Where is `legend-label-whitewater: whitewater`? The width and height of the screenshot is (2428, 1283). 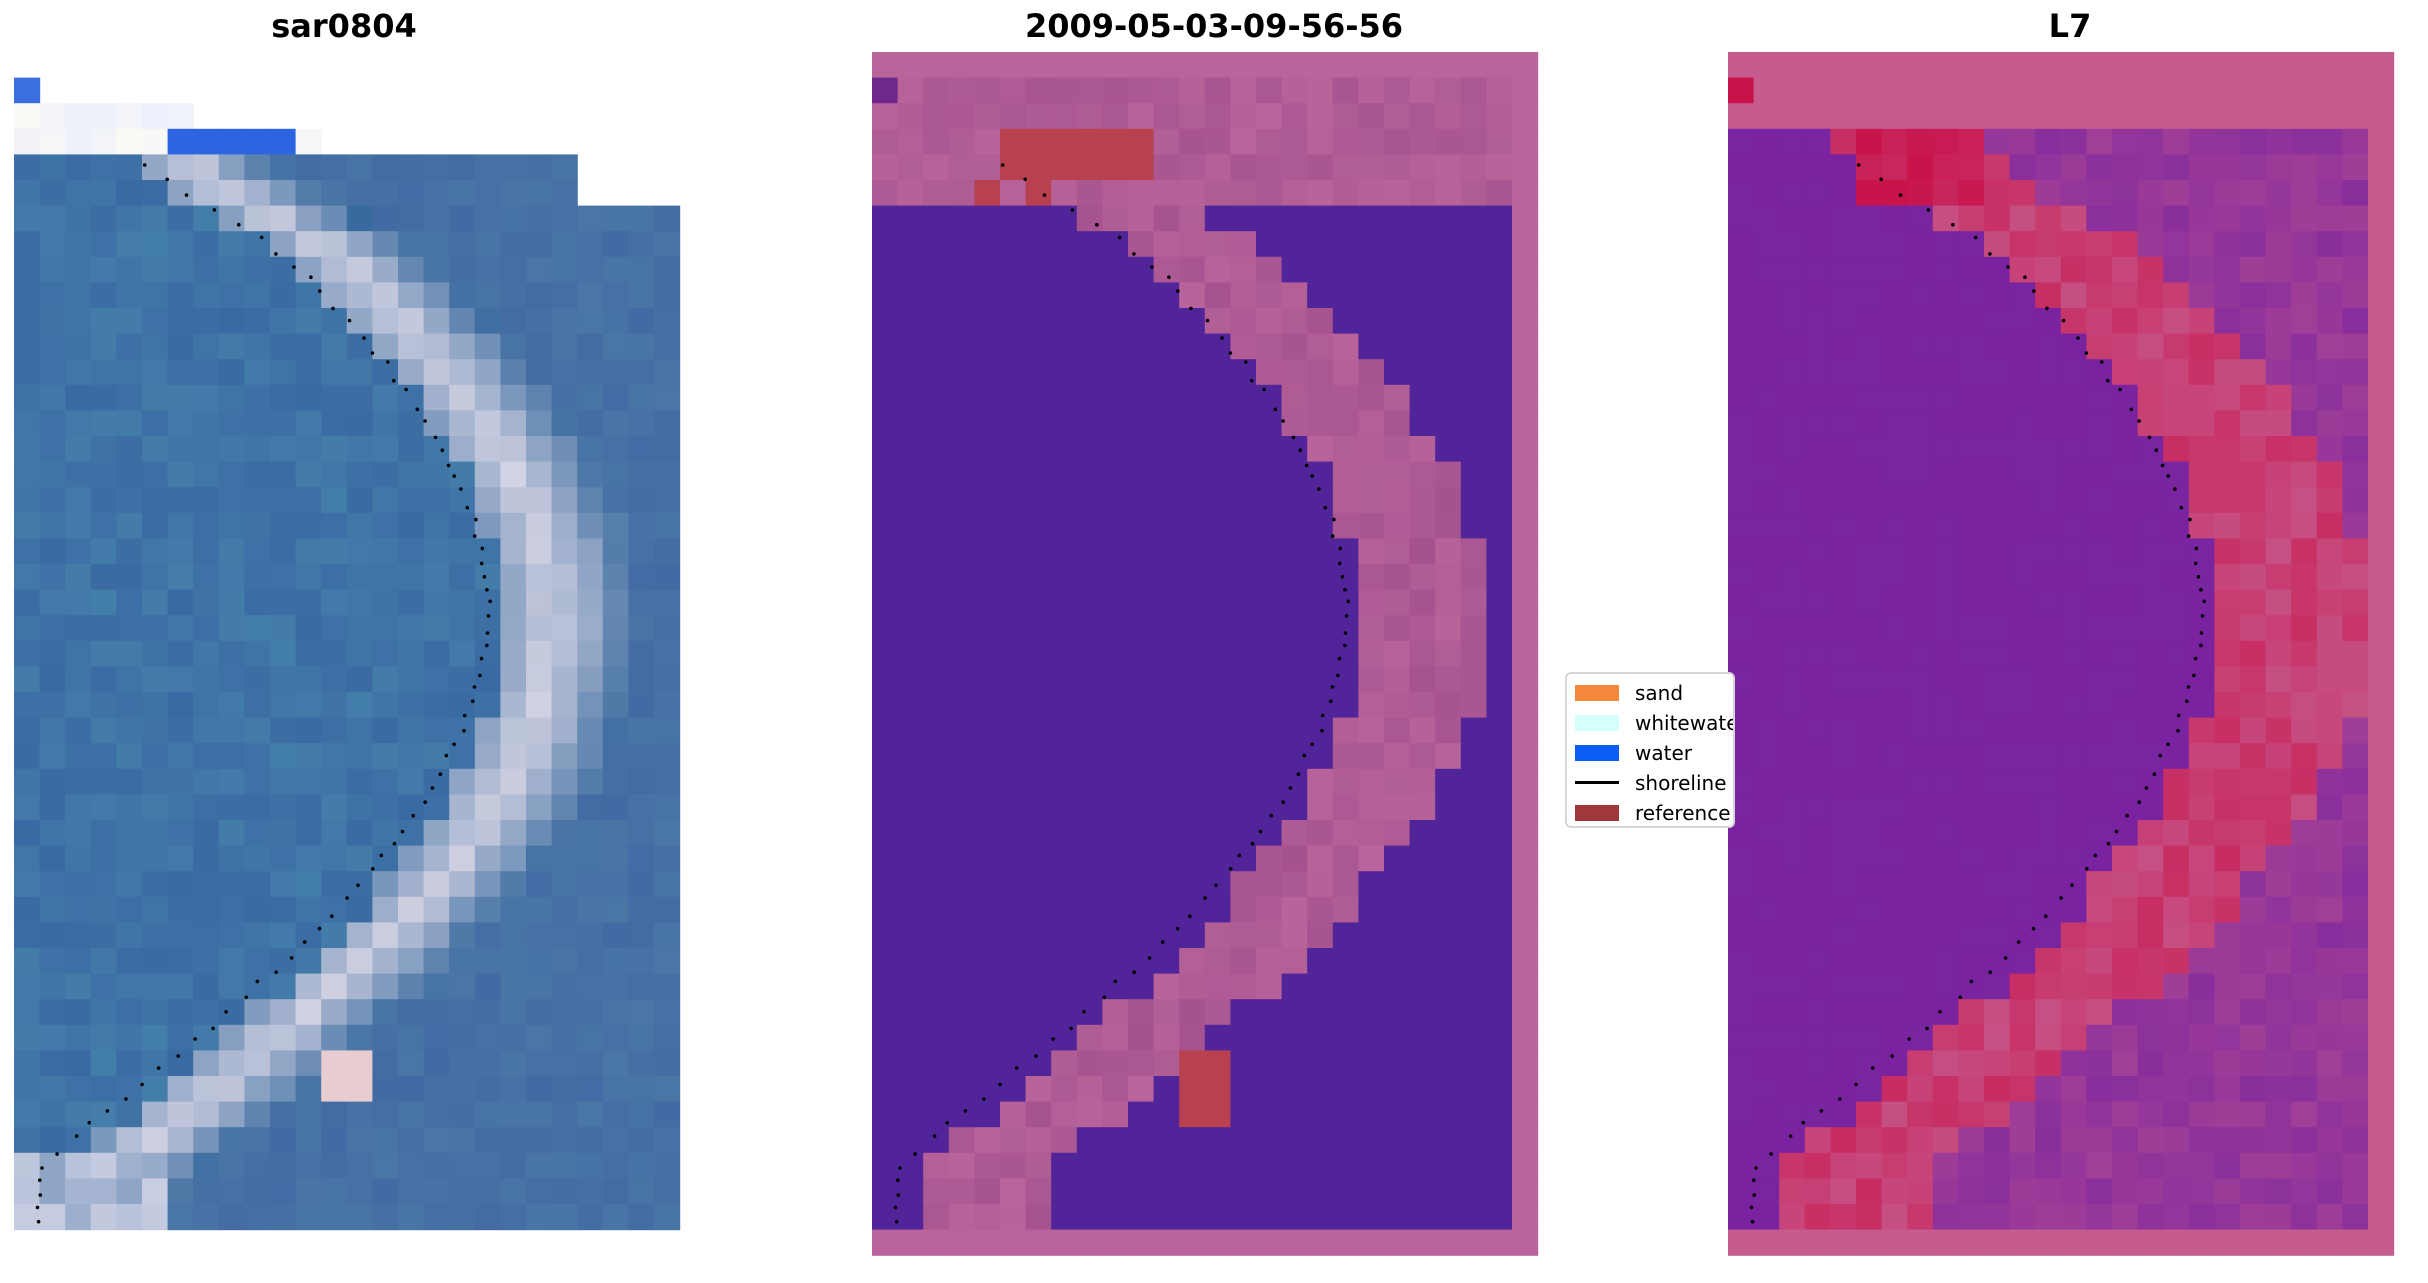 legend-label-whitewater: whitewater is located at coordinates (1684, 723).